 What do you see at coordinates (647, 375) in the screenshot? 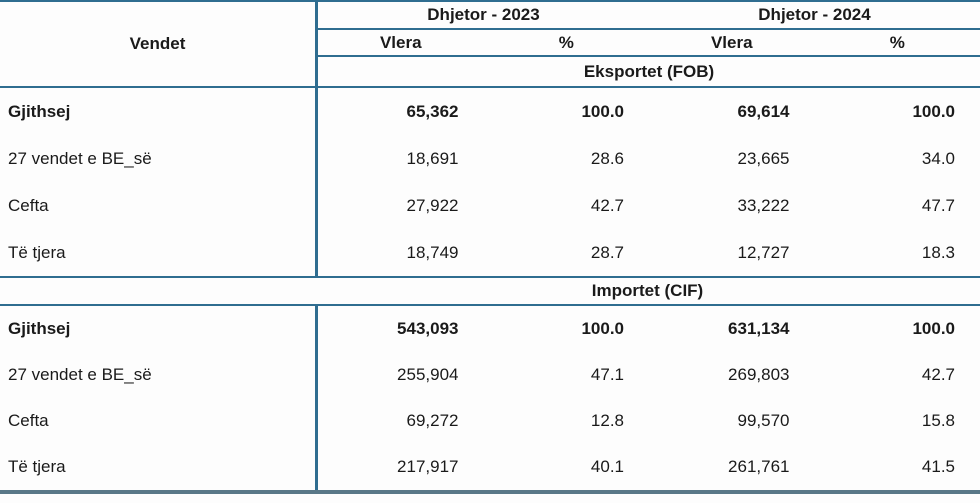
I see `row-values: 255,904 47.1 269,803 42.7` at bounding box center [647, 375].